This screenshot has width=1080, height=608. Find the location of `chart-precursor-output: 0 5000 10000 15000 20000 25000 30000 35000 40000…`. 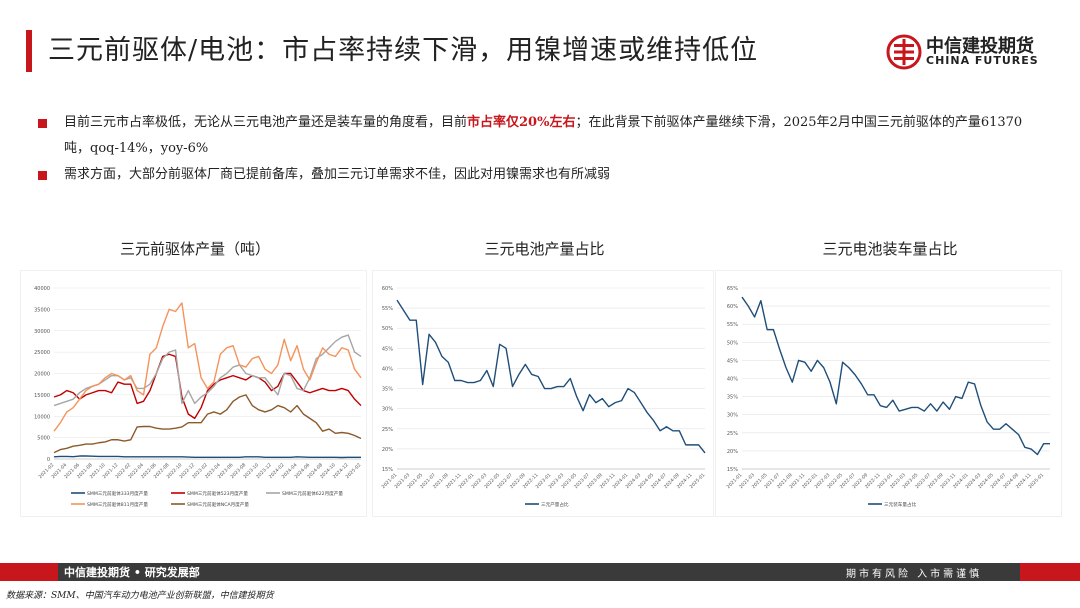

chart-precursor-output: 0 5000 10000 15000 20000 25000 30000 35000 40000… is located at coordinates (193, 393).